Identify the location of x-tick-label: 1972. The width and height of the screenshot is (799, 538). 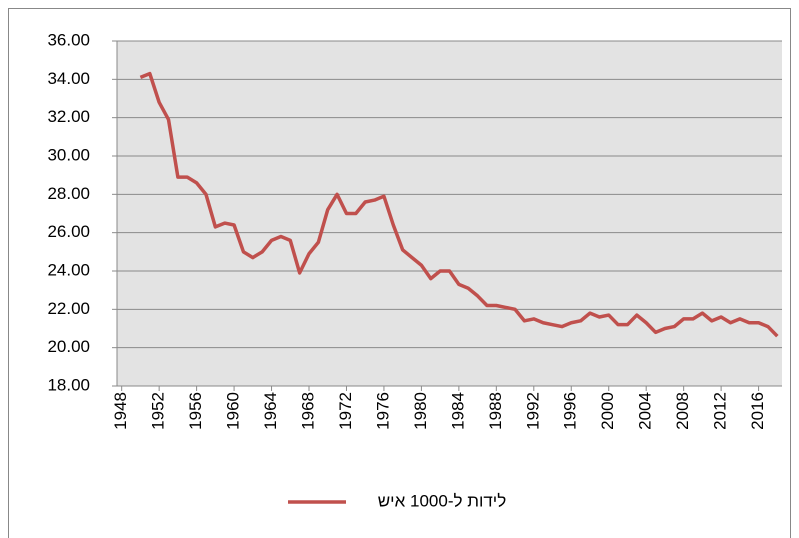
(345, 411).